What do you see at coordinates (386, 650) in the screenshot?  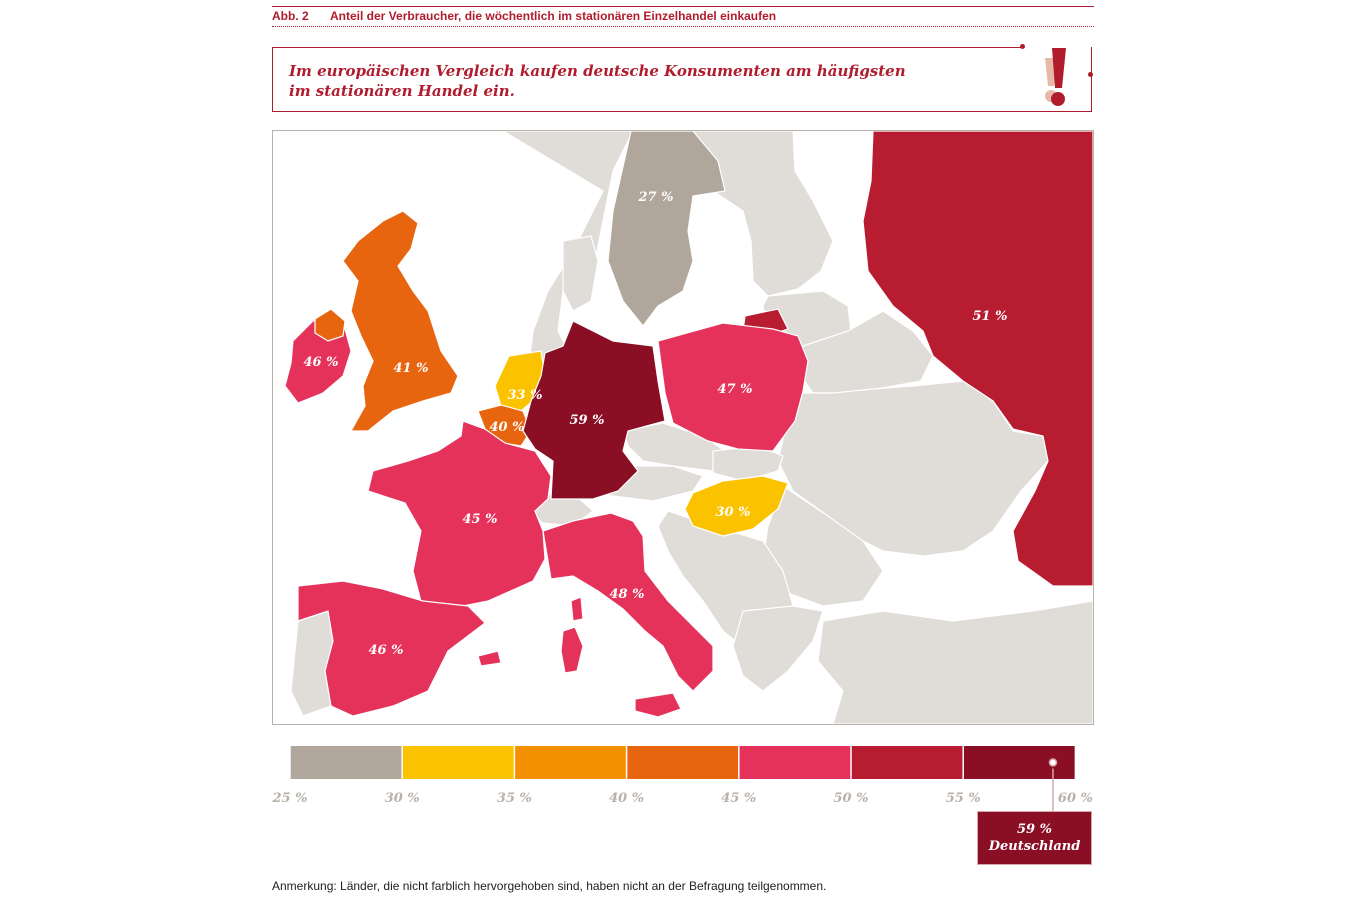 I see `spain-label: 46 %` at bounding box center [386, 650].